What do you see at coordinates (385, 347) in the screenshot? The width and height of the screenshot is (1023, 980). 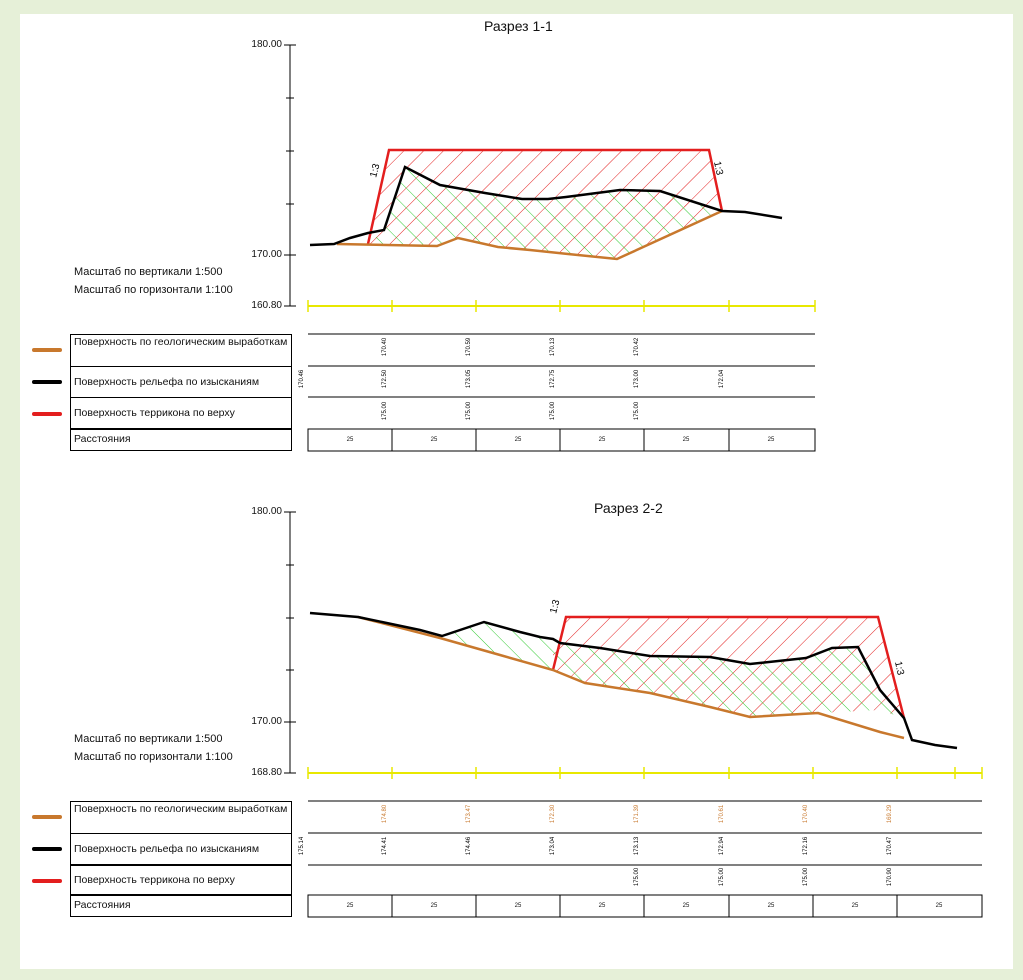 I see `s1-geo-value: 170.40` at bounding box center [385, 347].